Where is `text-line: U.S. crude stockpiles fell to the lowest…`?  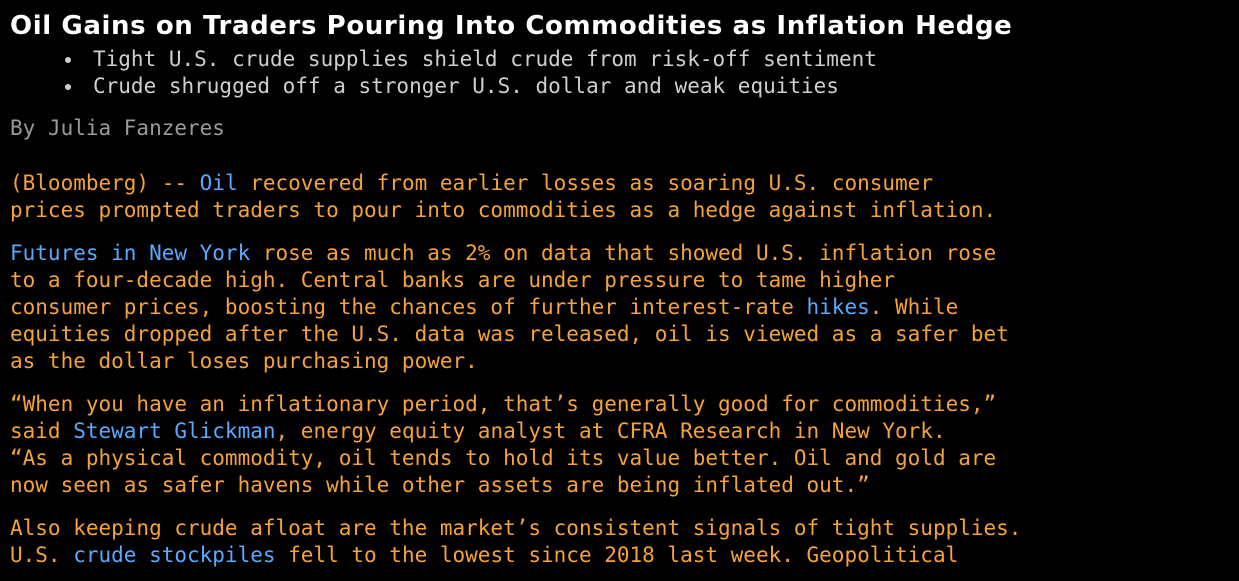 text-line: U.S. crude stockpiles fell to the lowest… is located at coordinates (622, 555).